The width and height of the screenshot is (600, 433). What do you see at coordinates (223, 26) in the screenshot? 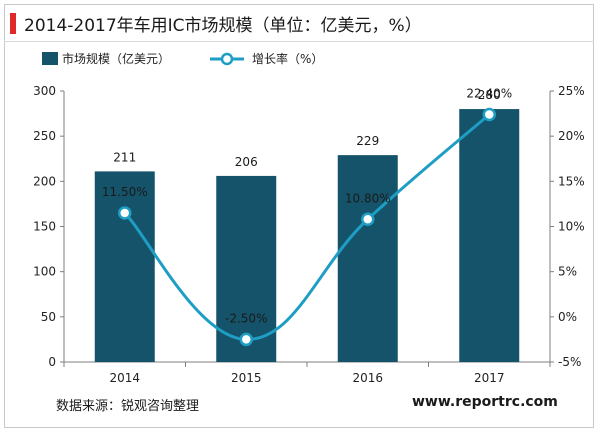
I see `chart-title: 2014-2017年车用IC市场规模（单位：亿美元，%）` at bounding box center [223, 26].